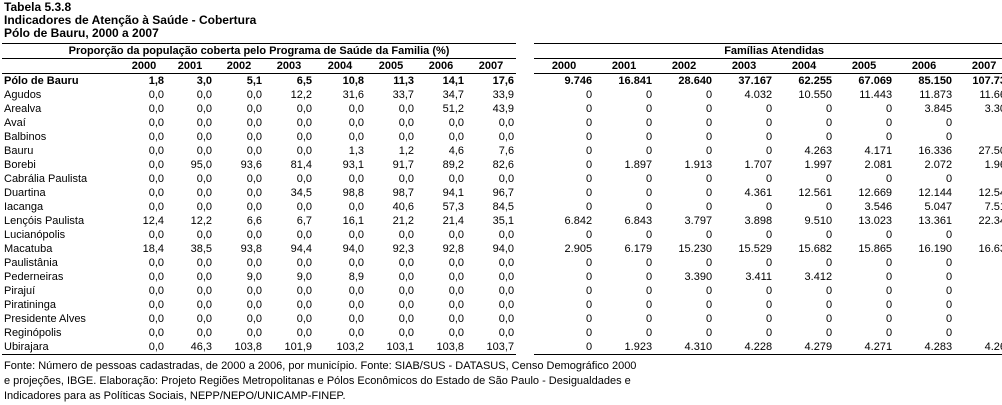  I want to click on families-cell: 16.336, so click(935, 150).